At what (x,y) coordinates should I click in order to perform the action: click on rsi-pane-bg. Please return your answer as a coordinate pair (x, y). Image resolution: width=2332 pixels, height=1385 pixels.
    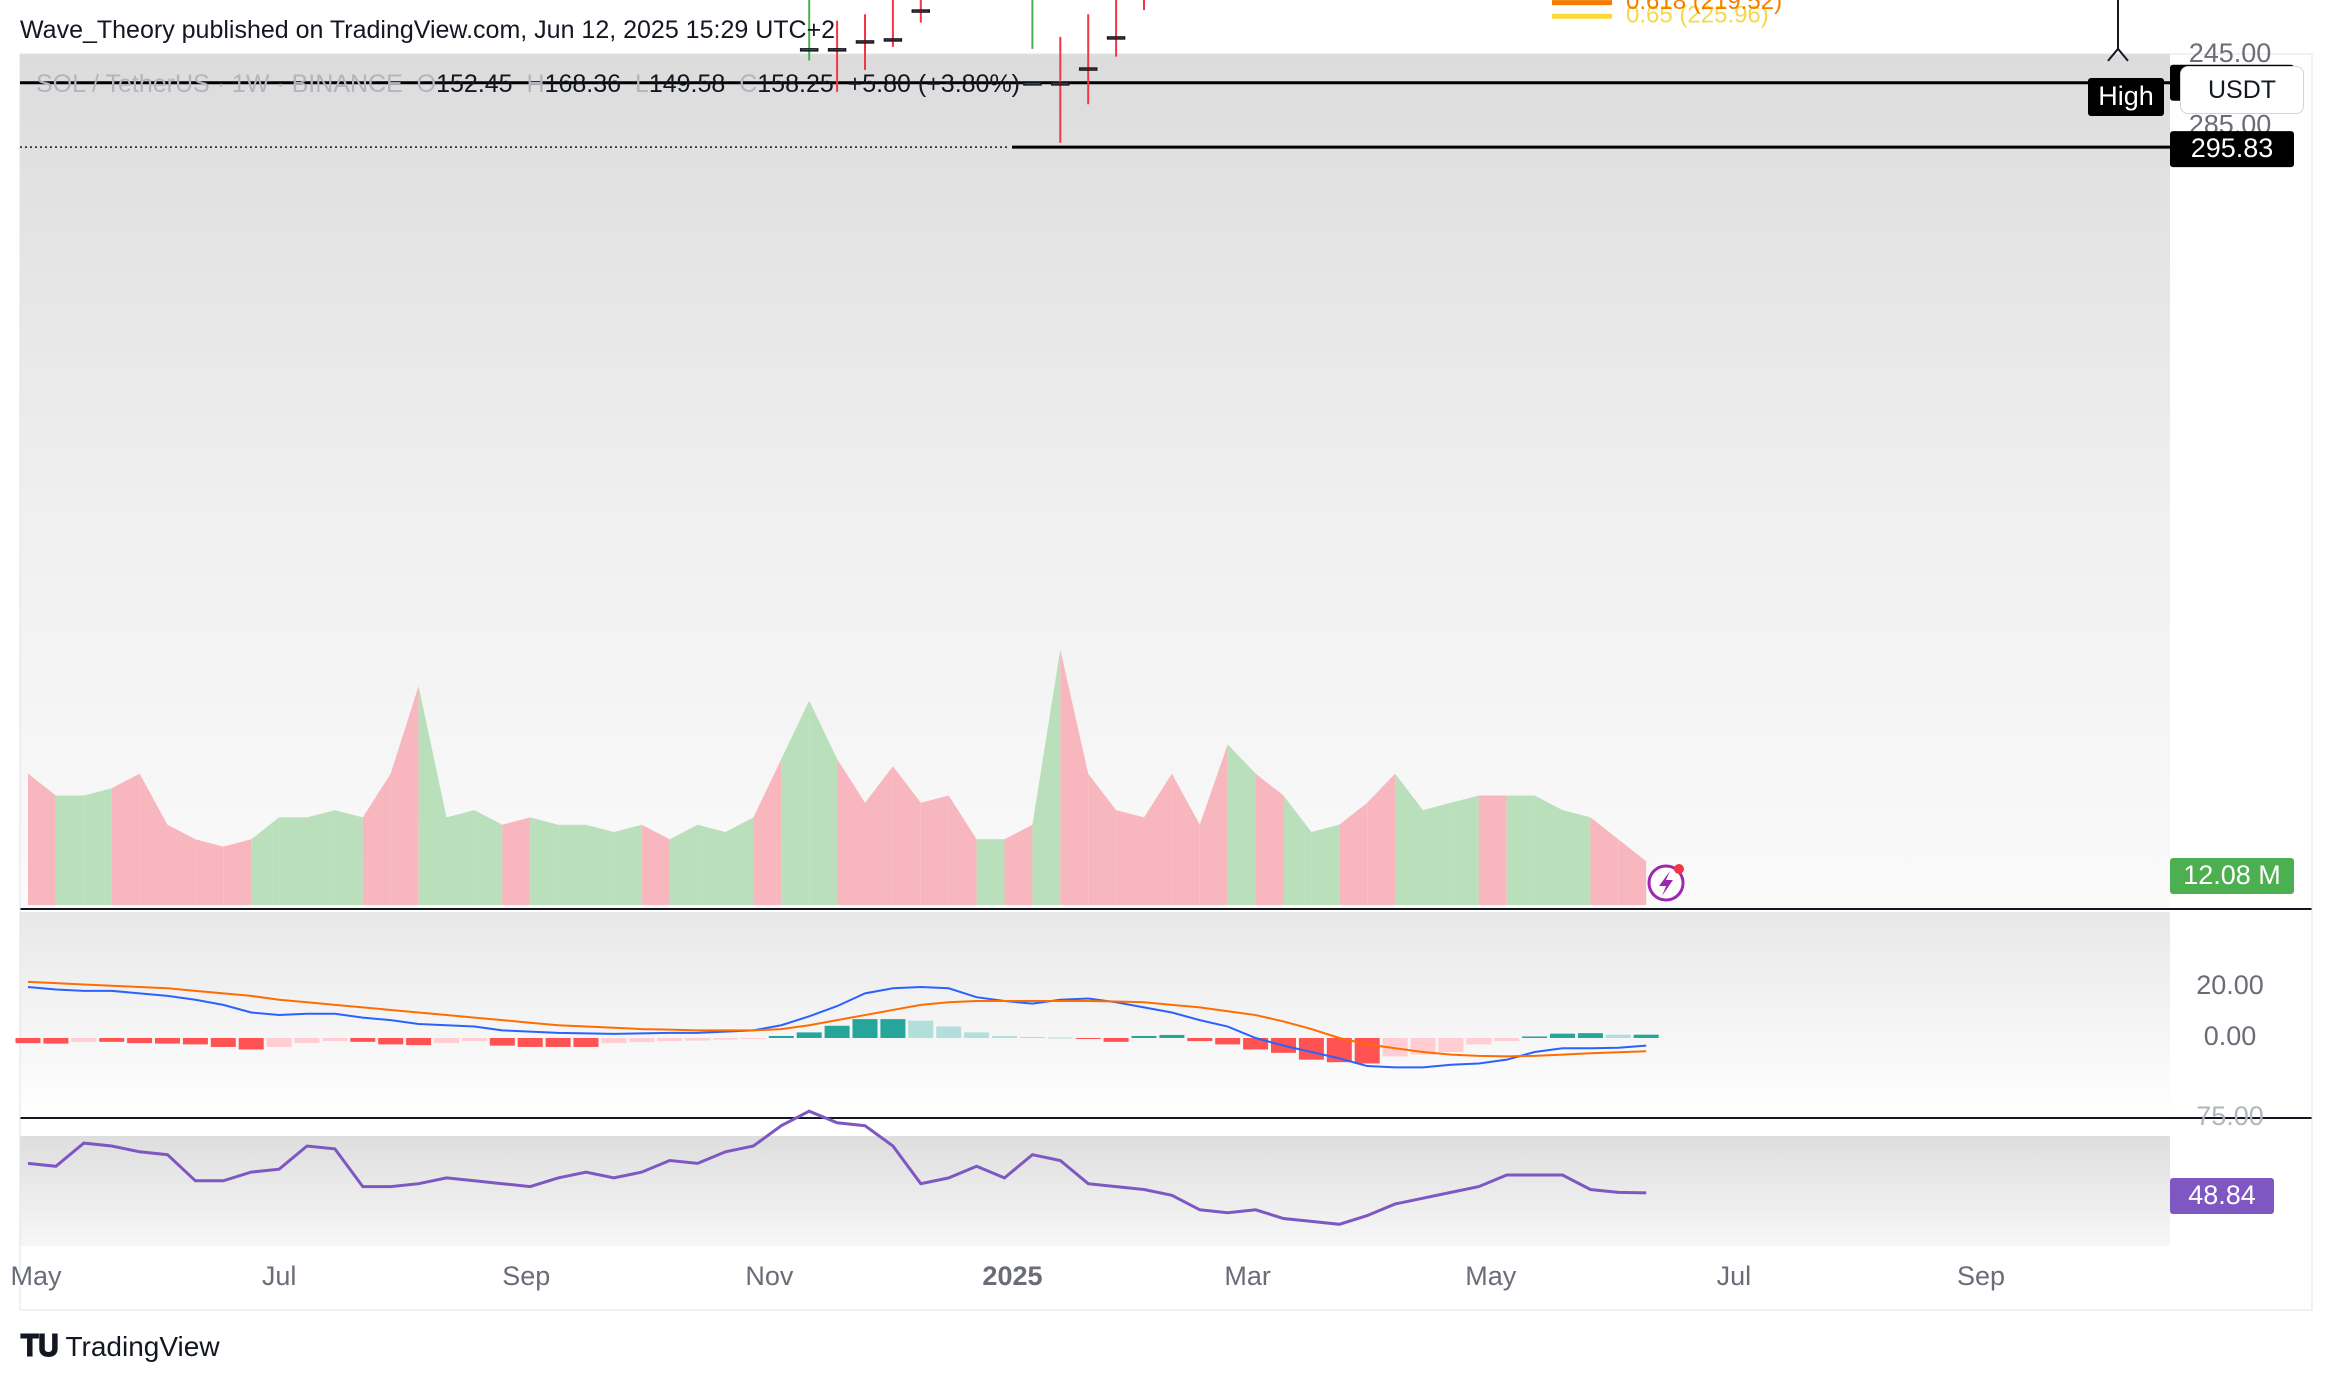
    Looking at the image, I should click on (1095, 1191).